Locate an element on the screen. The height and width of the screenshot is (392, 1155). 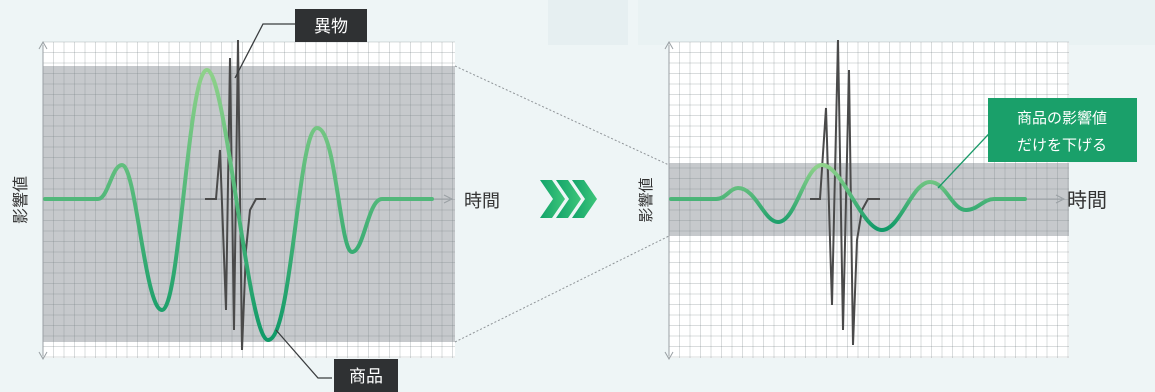
foreign-object-leader-line is located at coordinates (265, 51).